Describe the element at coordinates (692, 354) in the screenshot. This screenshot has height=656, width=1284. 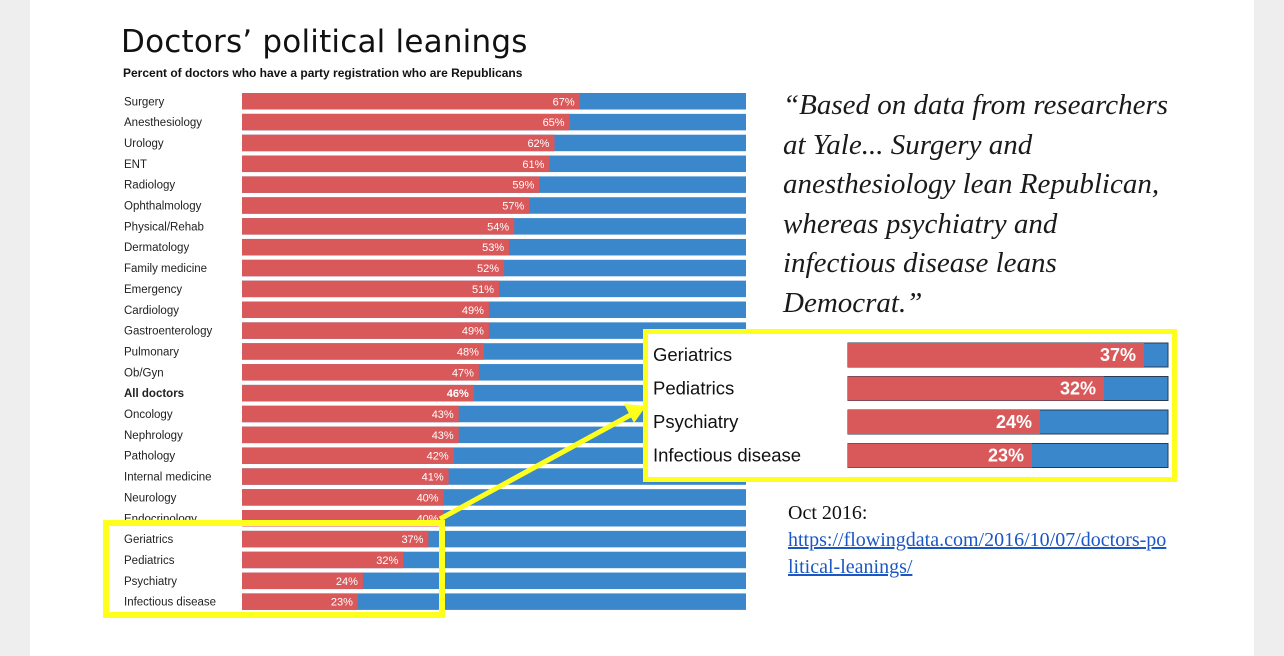
I see `zoom-category-label: Geriatrics` at that location.